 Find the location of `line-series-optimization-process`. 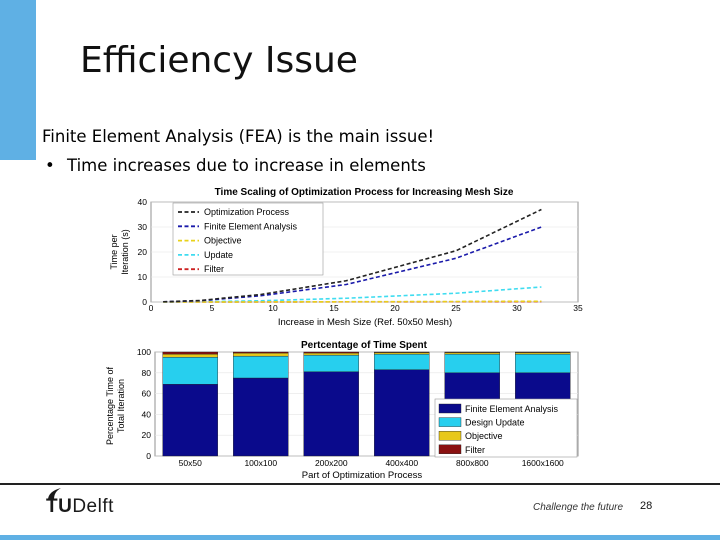

line-series-optimization-process is located at coordinates (352, 255).